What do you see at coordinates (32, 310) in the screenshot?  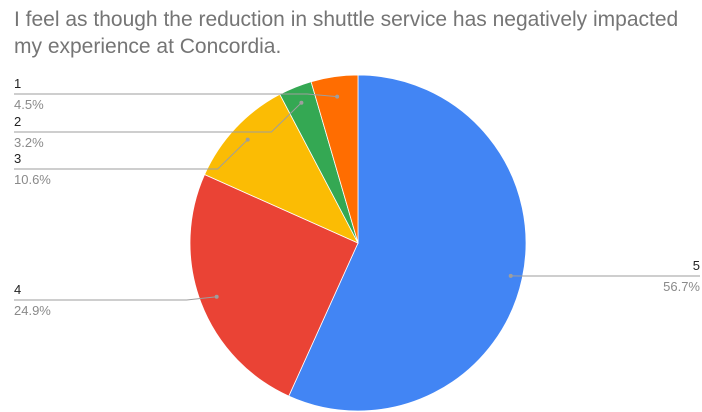 I see `slice-value-4: 24.9%` at bounding box center [32, 310].